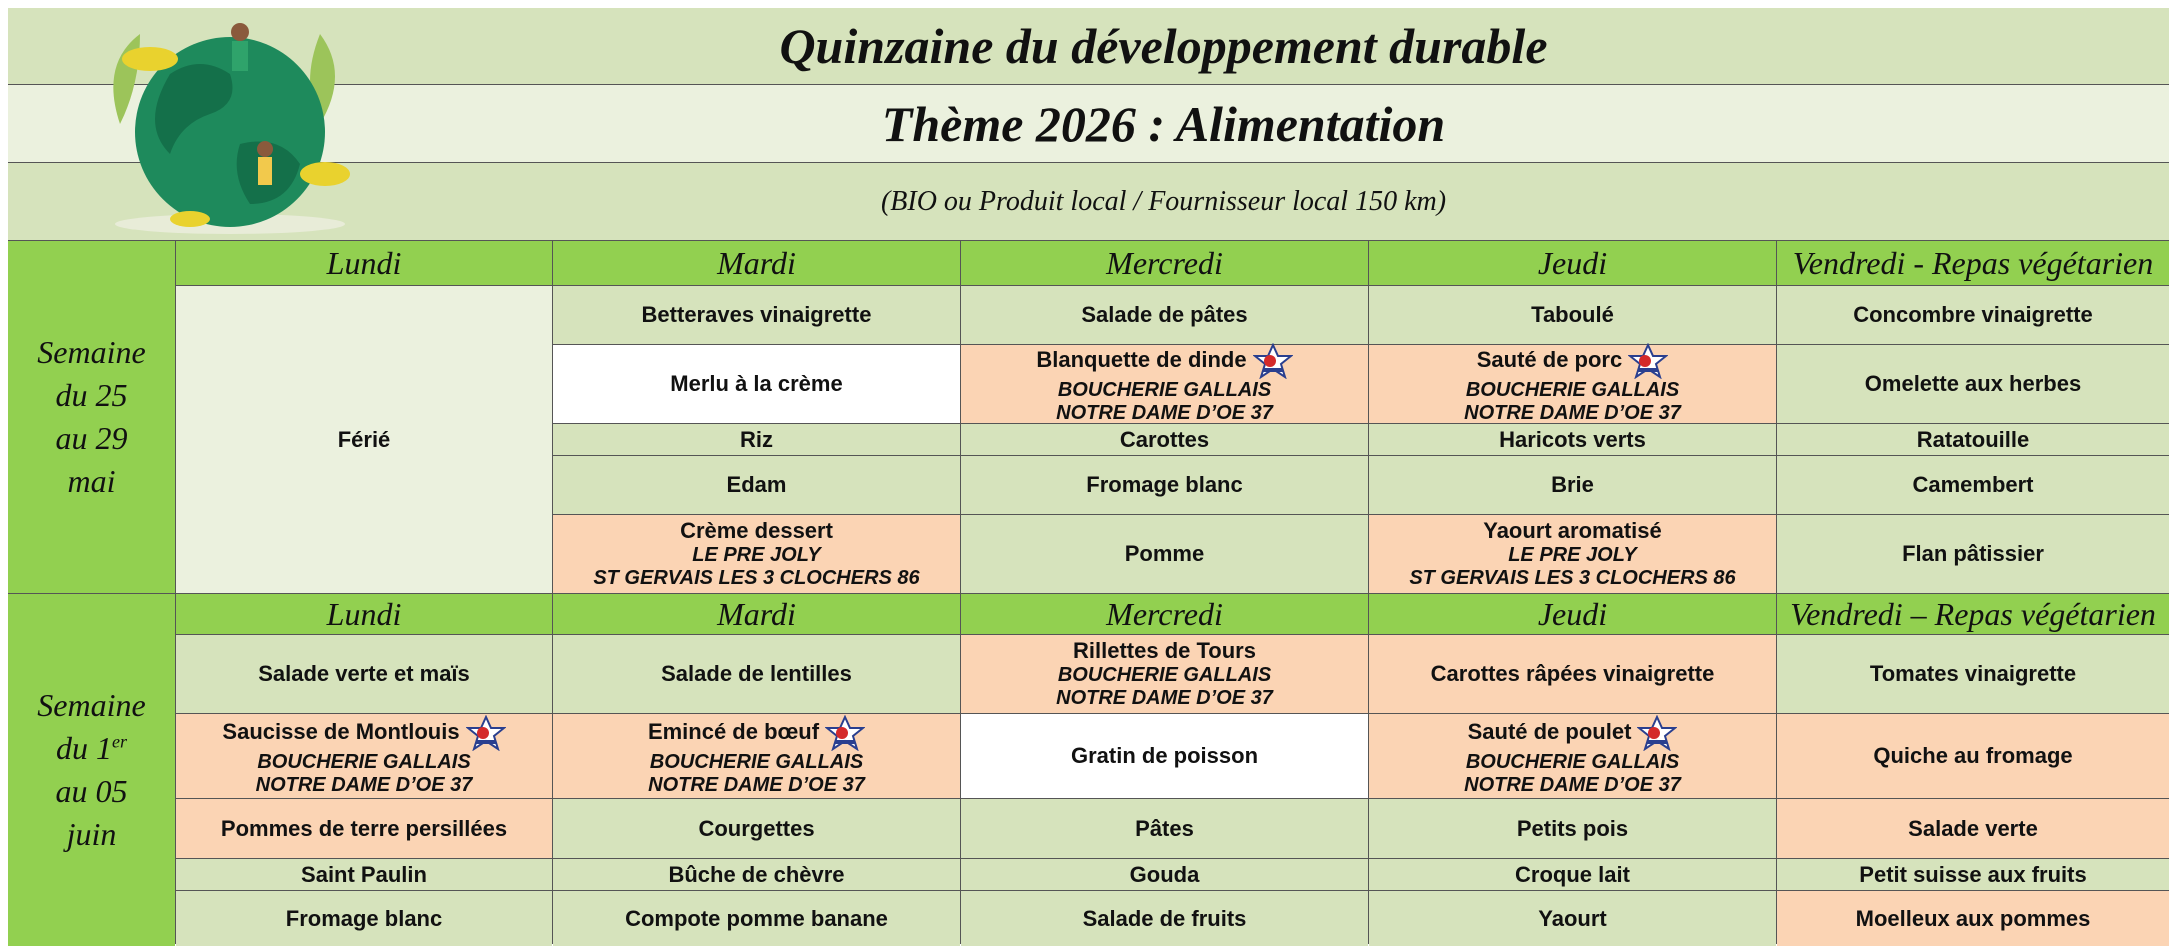 The width and height of the screenshot is (2169, 946). Describe the element at coordinates (1973, 439) in the screenshot. I see `dish-line: Ratatouille` at that location.